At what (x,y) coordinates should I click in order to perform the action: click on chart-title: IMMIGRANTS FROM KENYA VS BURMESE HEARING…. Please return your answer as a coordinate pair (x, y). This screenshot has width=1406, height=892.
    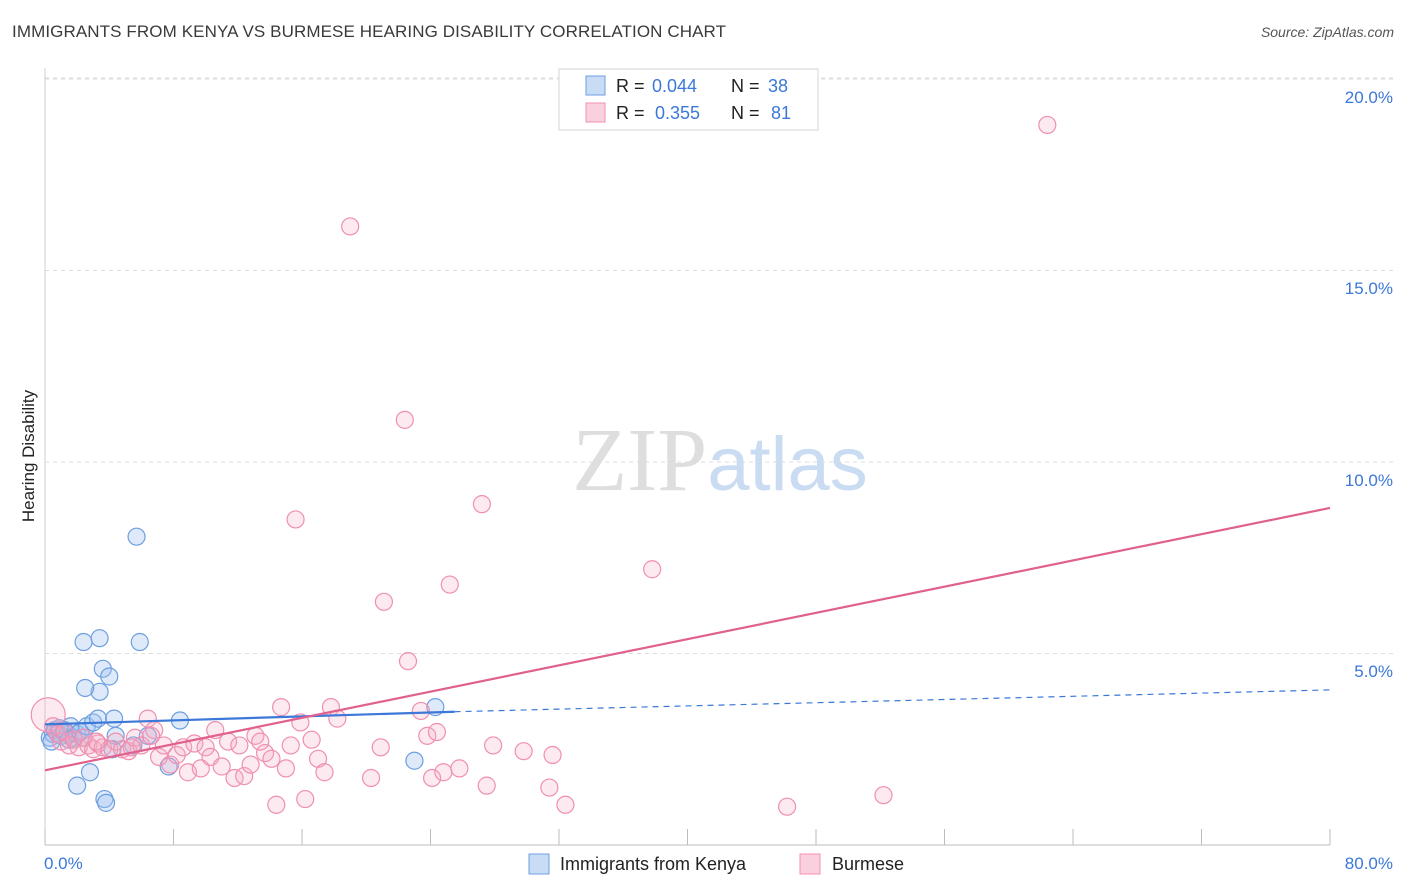
    Looking at the image, I should click on (369, 31).